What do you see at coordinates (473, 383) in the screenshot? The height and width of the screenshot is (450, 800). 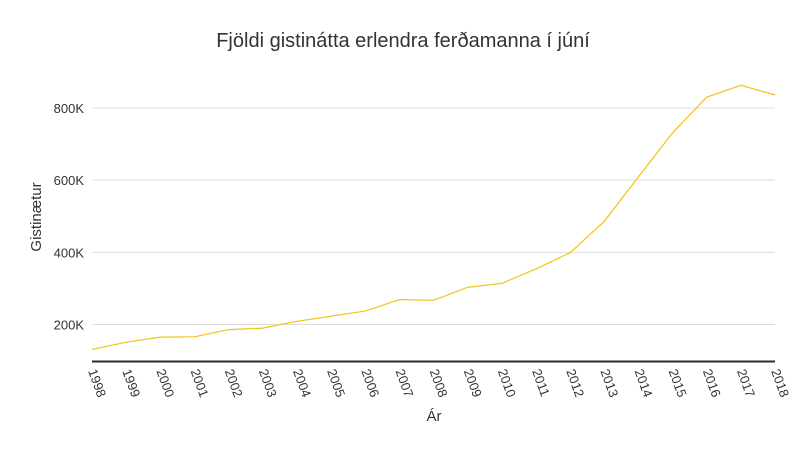 I see `x-tick-label: 2009` at bounding box center [473, 383].